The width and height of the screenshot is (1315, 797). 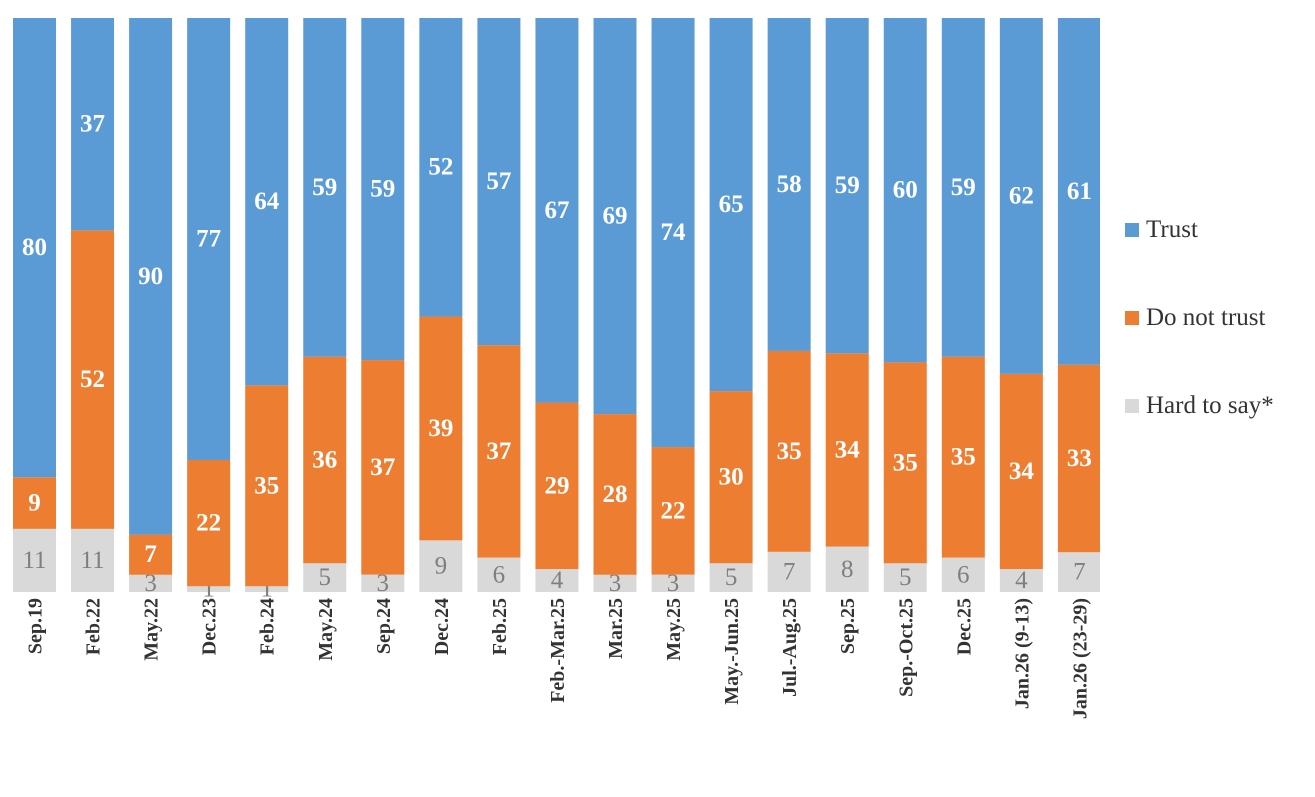 I want to click on data-label-trust-1: 80, so click(x=34, y=247).